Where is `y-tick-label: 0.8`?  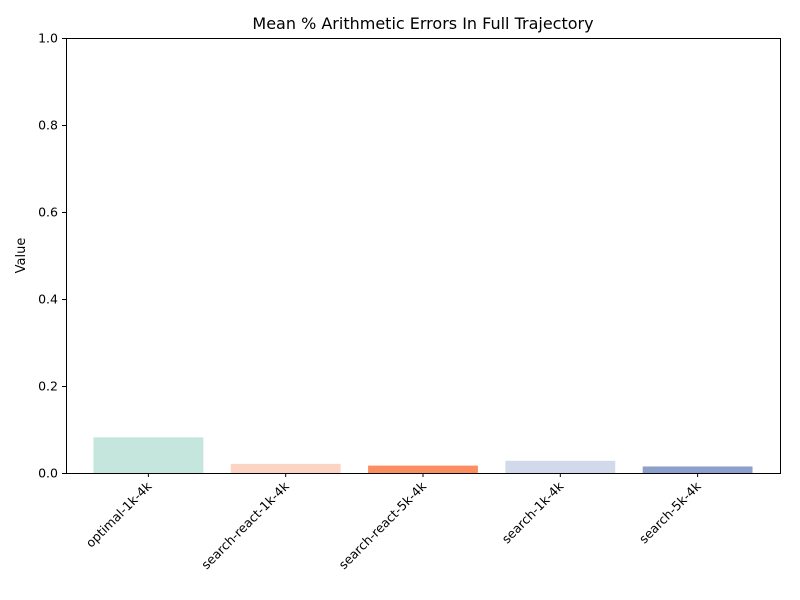 y-tick-label: 0.8 is located at coordinates (48, 125).